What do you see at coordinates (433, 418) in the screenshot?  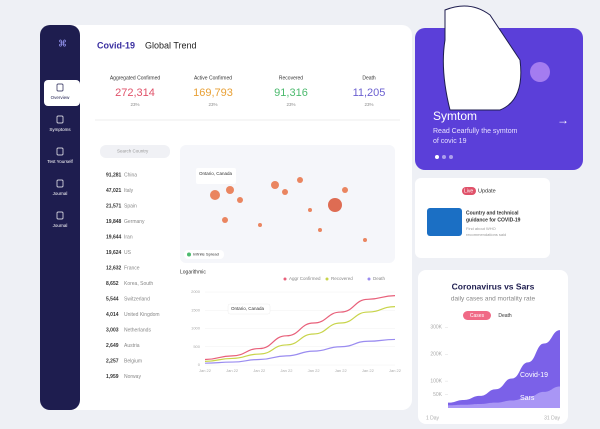 I see `x-label: 1 Day` at bounding box center [433, 418].